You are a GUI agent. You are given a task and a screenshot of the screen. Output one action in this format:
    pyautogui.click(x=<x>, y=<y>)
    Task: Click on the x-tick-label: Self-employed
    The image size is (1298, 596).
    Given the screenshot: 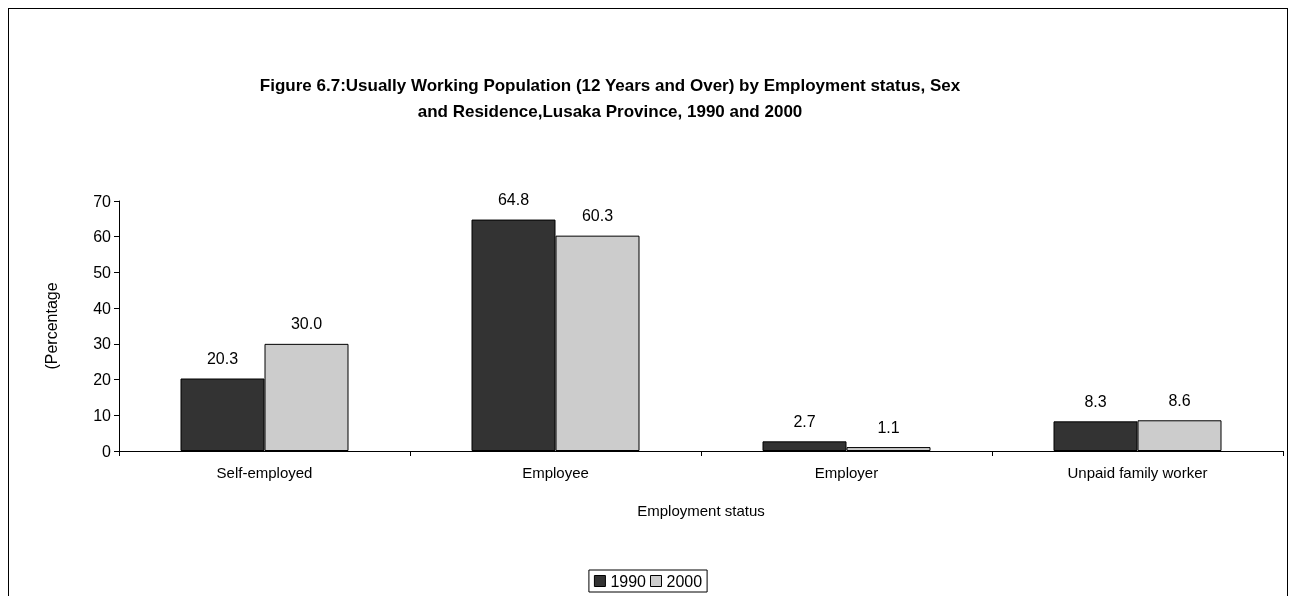 What is the action you would take?
    pyautogui.click(x=264, y=472)
    